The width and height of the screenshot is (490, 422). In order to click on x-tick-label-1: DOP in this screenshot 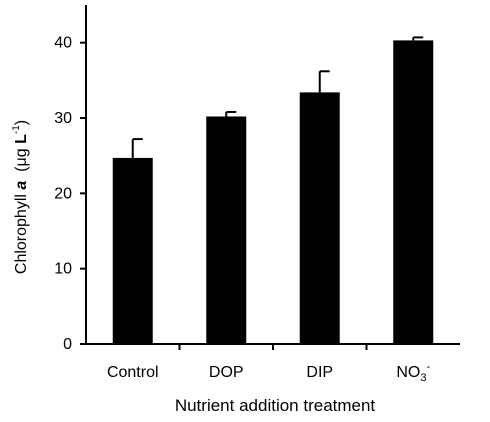, I will do `click(226, 372)`.